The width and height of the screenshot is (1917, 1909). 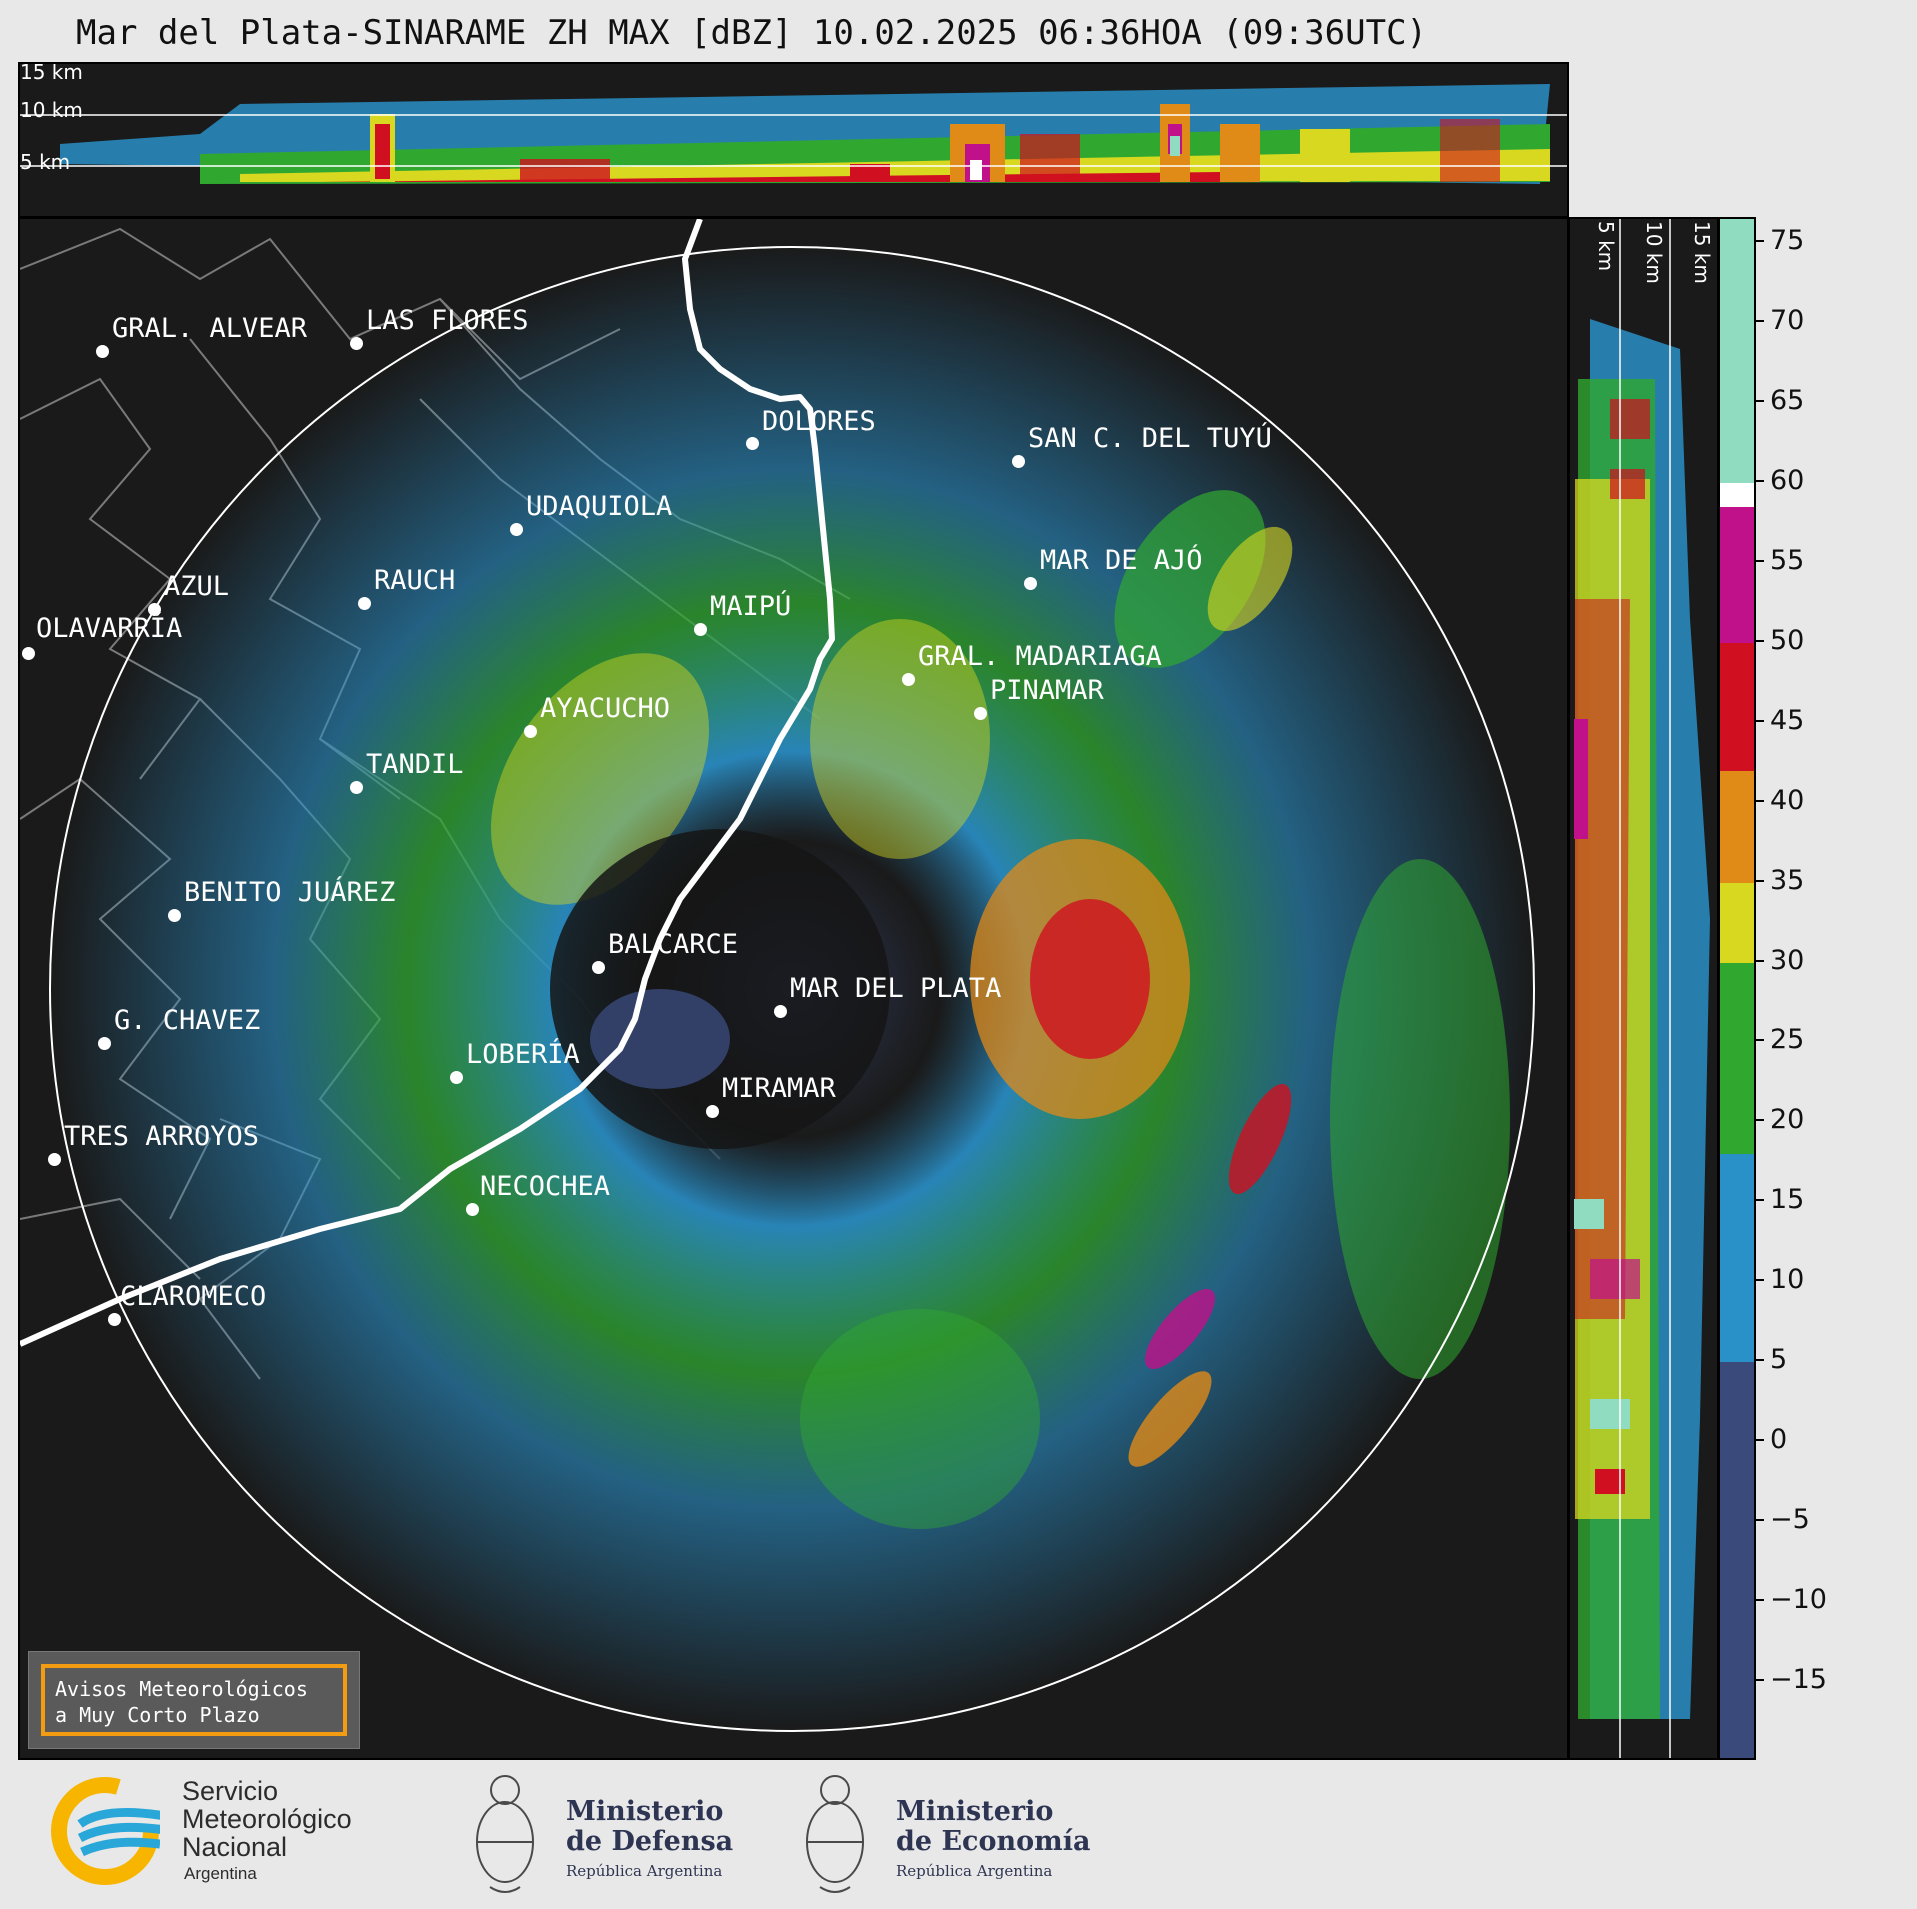 I want to click on right-height-10km: 10 km, so click(x=1654, y=252).